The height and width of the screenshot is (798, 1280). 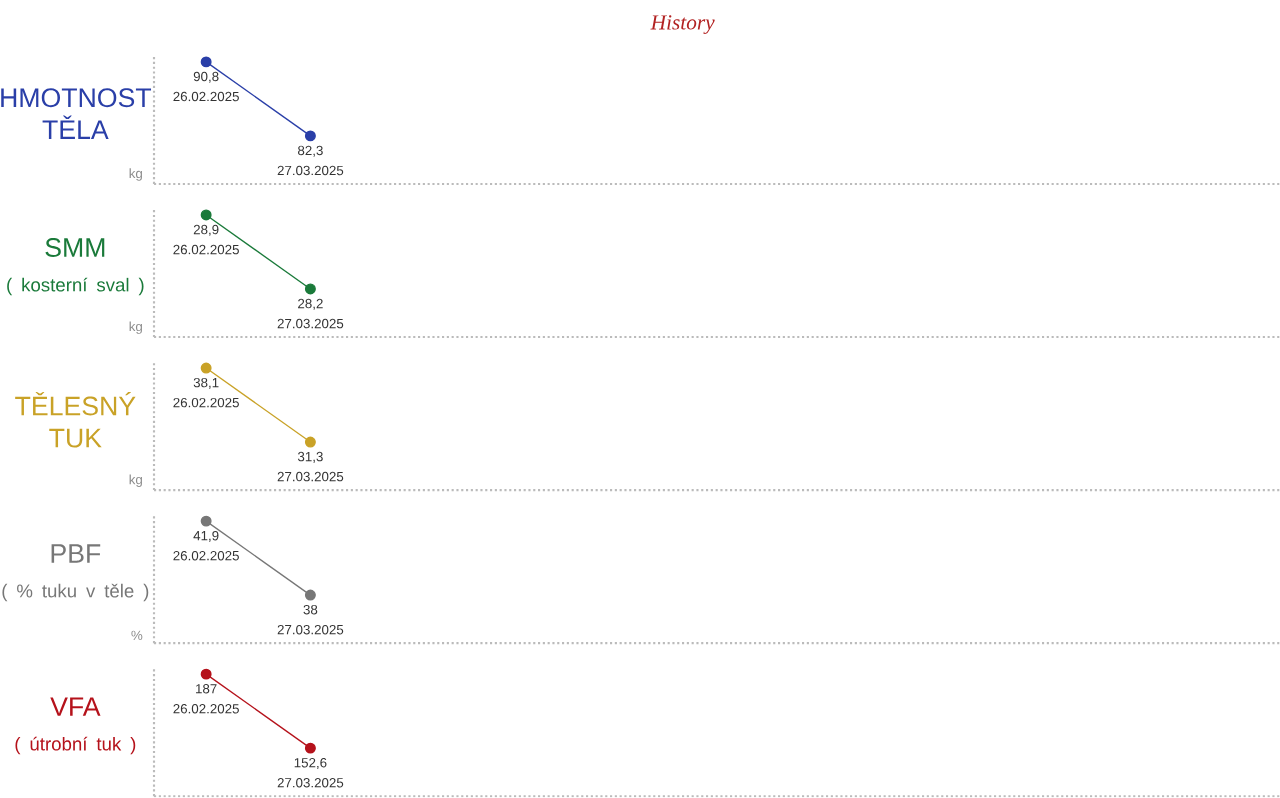 What do you see at coordinates (76, 553) in the screenshot?
I see `text: PBF` at bounding box center [76, 553].